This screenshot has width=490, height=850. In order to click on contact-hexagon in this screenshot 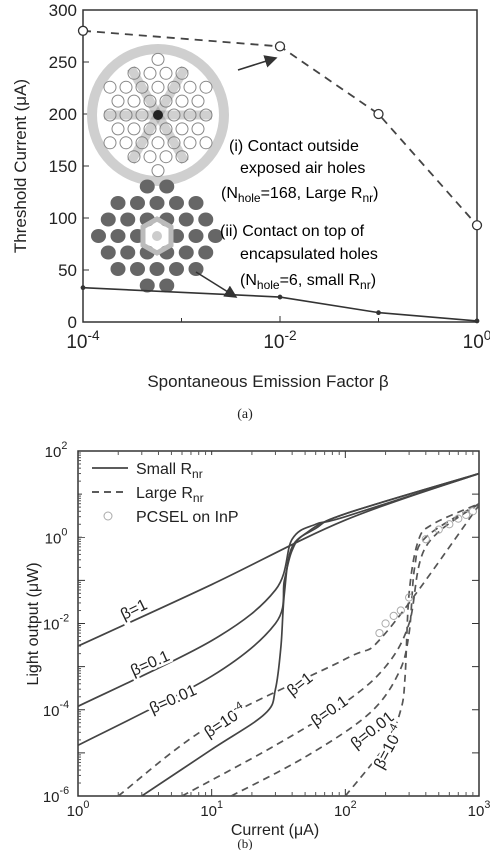, I will do `click(157, 236)`.